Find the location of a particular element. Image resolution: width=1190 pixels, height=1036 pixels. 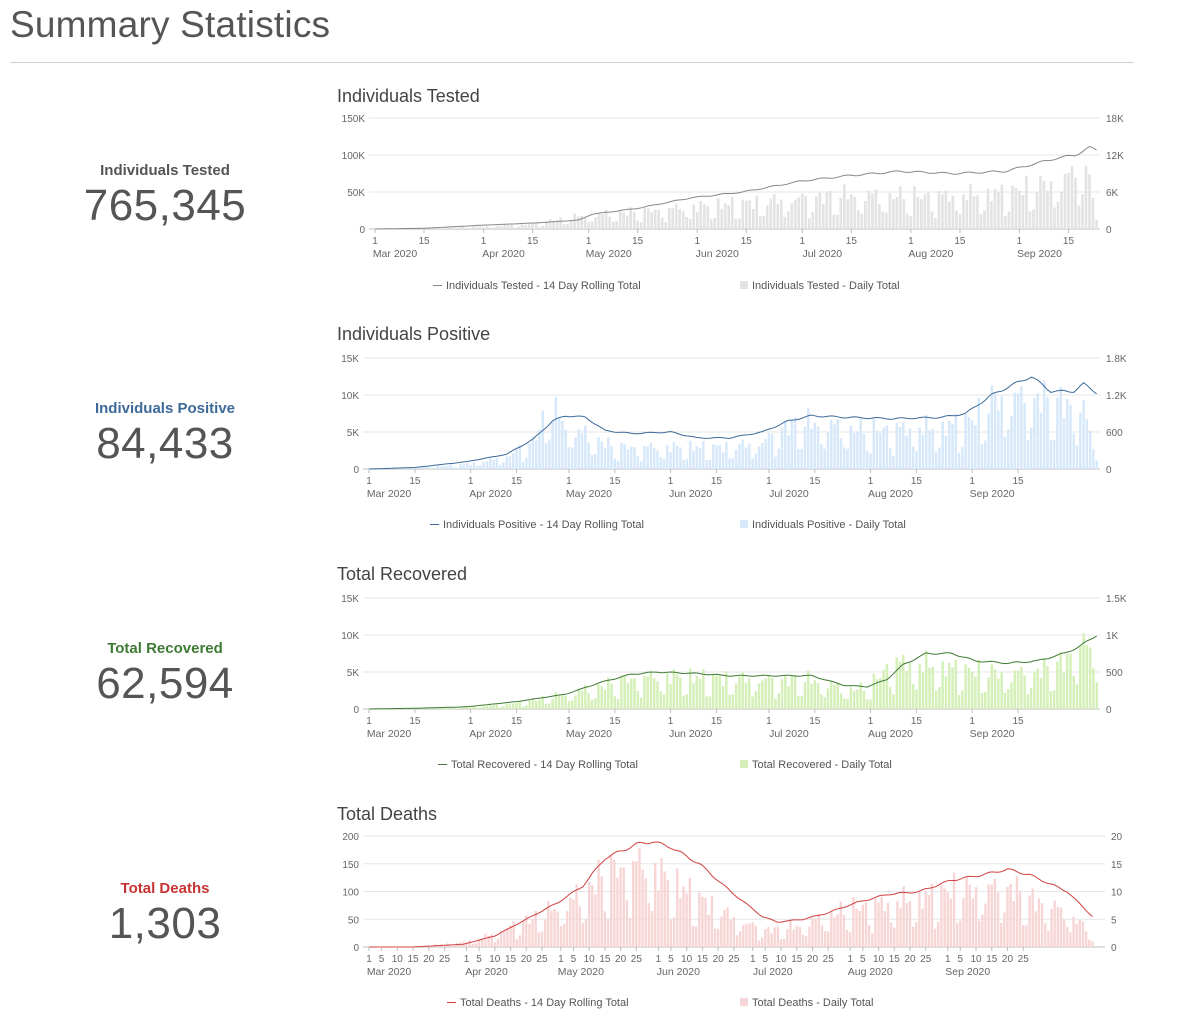

x-tick-label: 20 is located at coordinates (621, 959).